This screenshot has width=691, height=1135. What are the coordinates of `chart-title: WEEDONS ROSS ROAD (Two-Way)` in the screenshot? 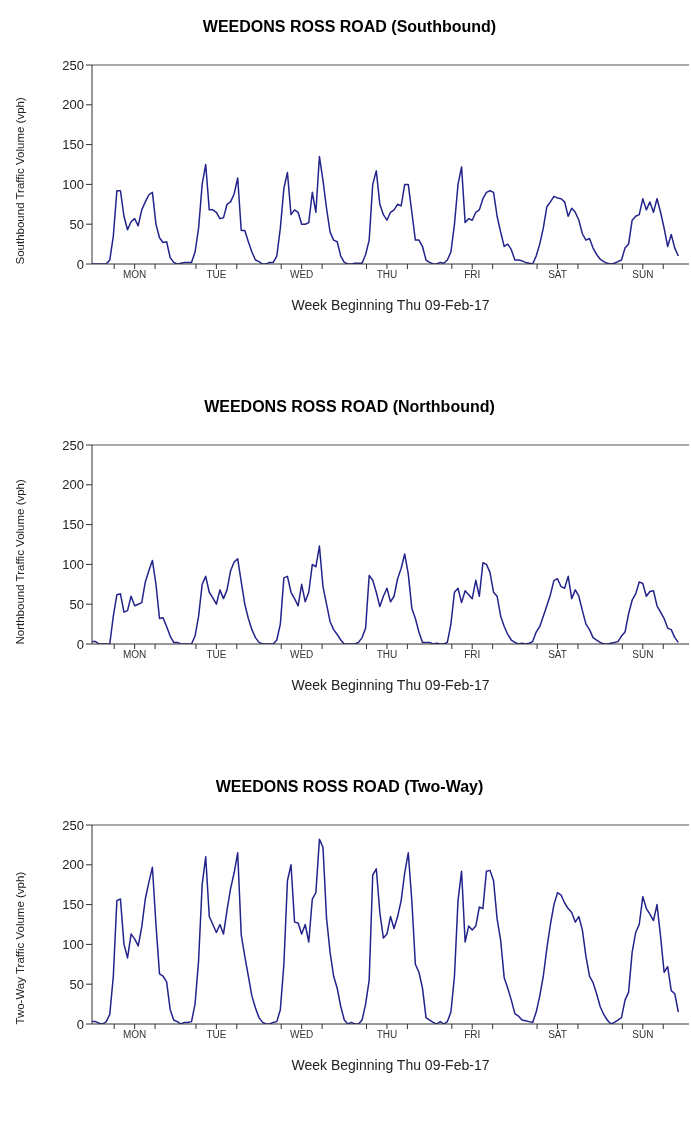 It's located at (349, 787).